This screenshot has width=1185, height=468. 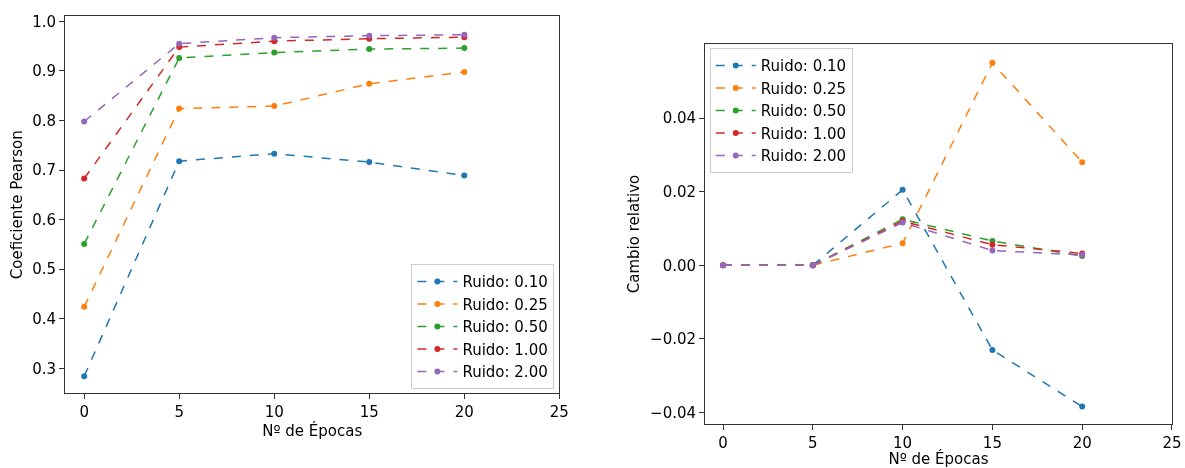 I want to click on y-axis-title: Coeficiente Pearson, so click(x=16, y=205).